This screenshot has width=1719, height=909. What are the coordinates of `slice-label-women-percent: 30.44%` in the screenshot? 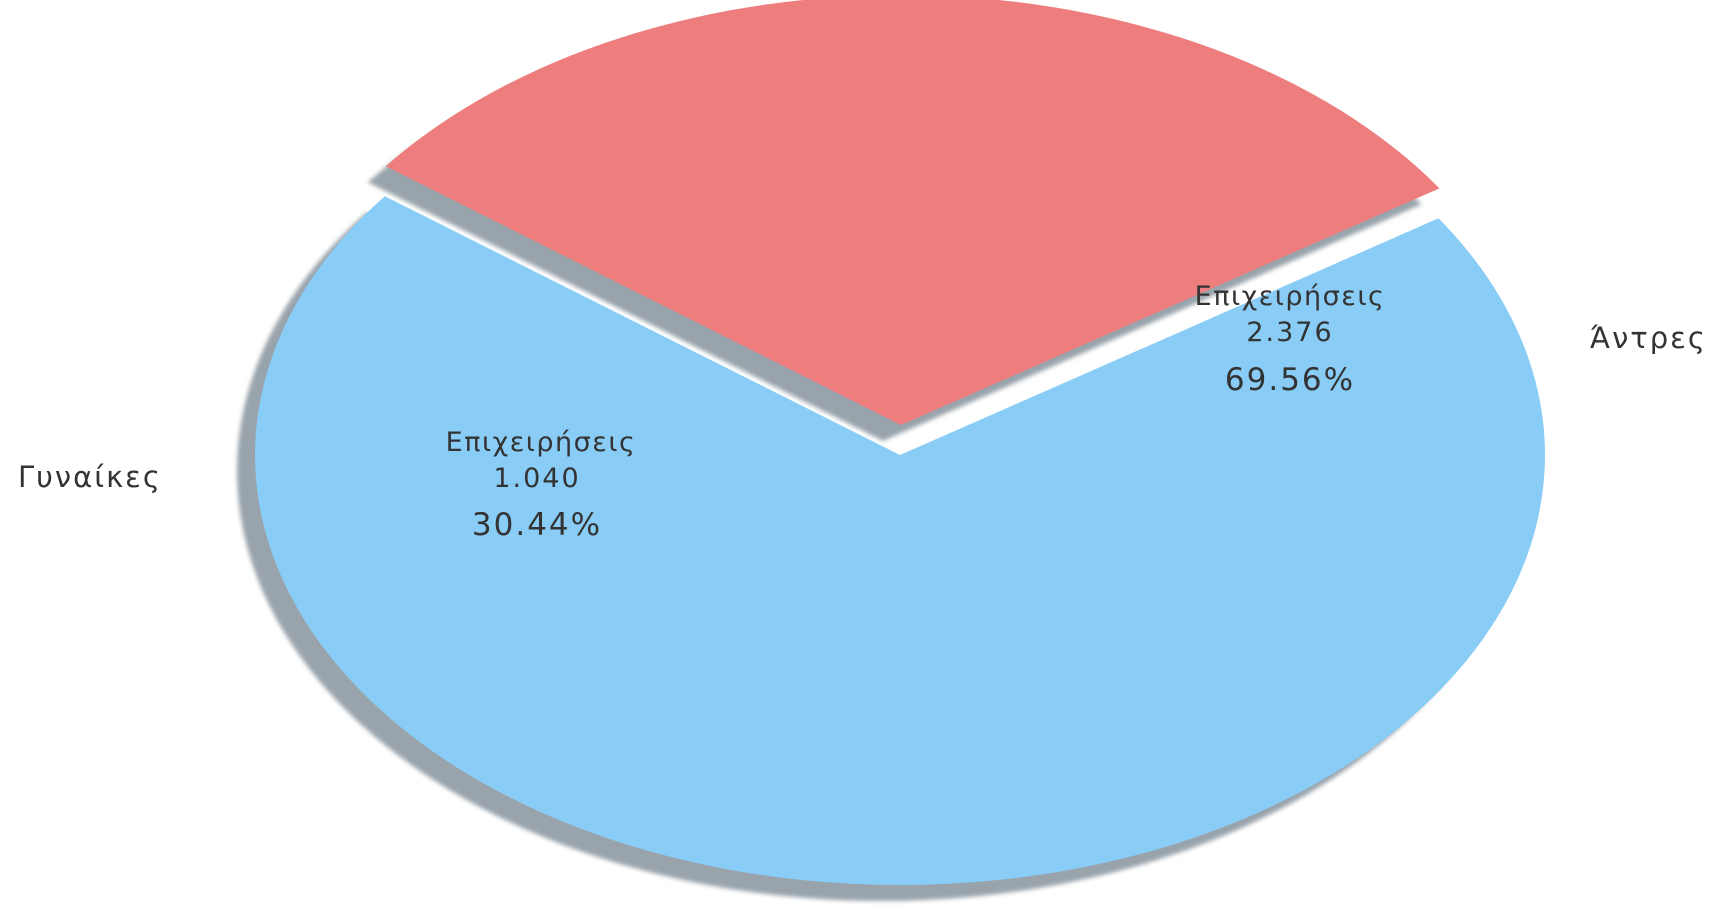 It's located at (537, 525).